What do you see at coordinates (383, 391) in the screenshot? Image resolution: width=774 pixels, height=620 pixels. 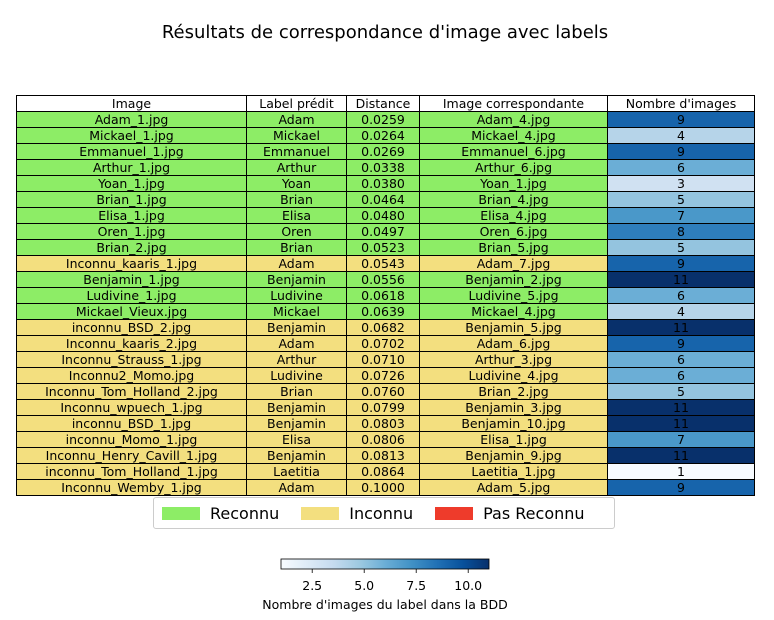 I see `cell-distance: 0.0760` at bounding box center [383, 391].